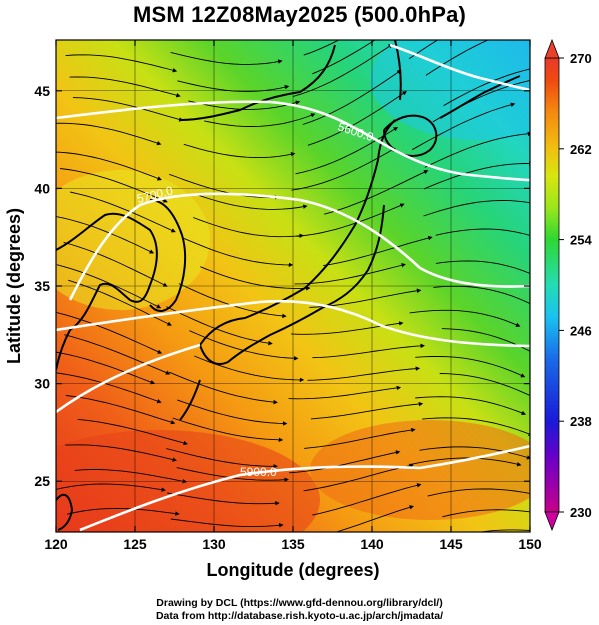 This screenshot has height=625, width=599. Describe the element at coordinates (293, 141) in the screenshot. I see `contour-5600-line` at that location.